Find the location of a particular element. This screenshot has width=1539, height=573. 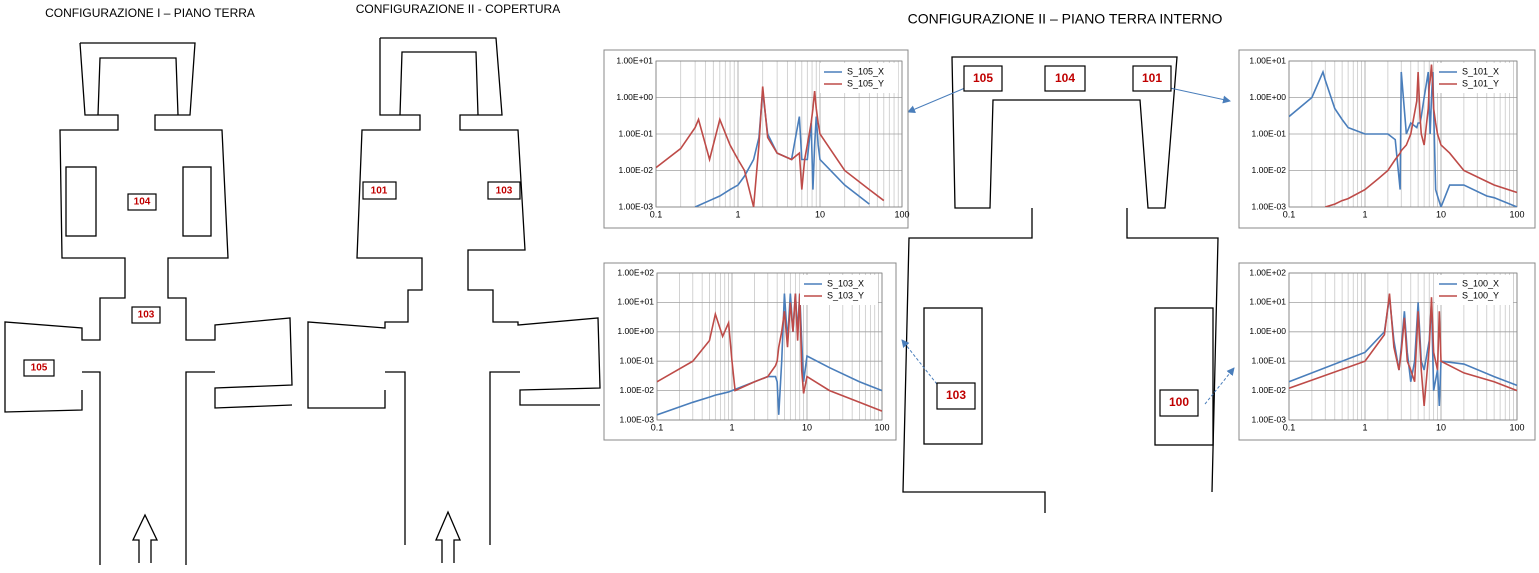

plan-title: CONFIGURAZIONE II – PIANO TERRA INTERNO is located at coordinates (1065, 19).